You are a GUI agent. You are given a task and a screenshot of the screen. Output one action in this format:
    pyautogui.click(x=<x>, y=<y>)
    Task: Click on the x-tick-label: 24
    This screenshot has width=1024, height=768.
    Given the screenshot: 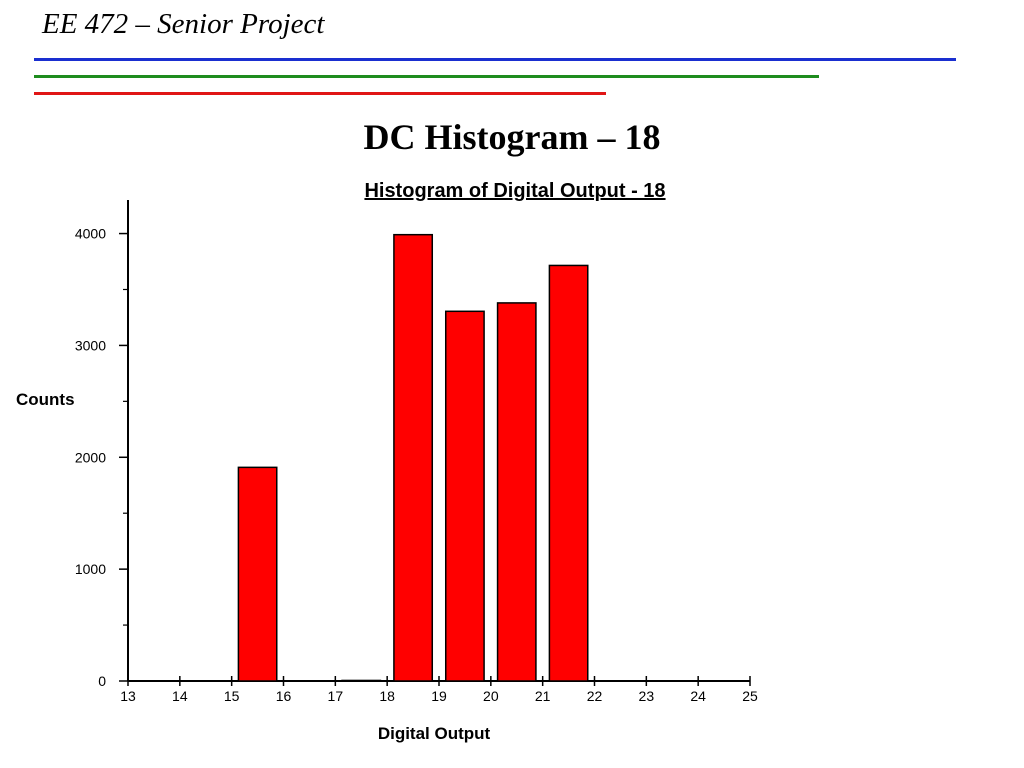 What is the action you would take?
    pyautogui.click(x=698, y=696)
    